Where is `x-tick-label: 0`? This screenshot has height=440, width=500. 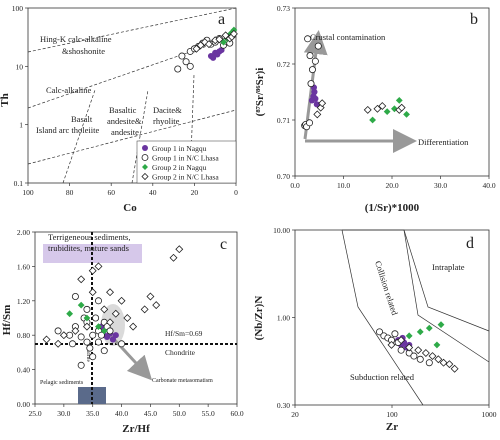 x-tick-label: 0 is located at coordinates (236, 192).